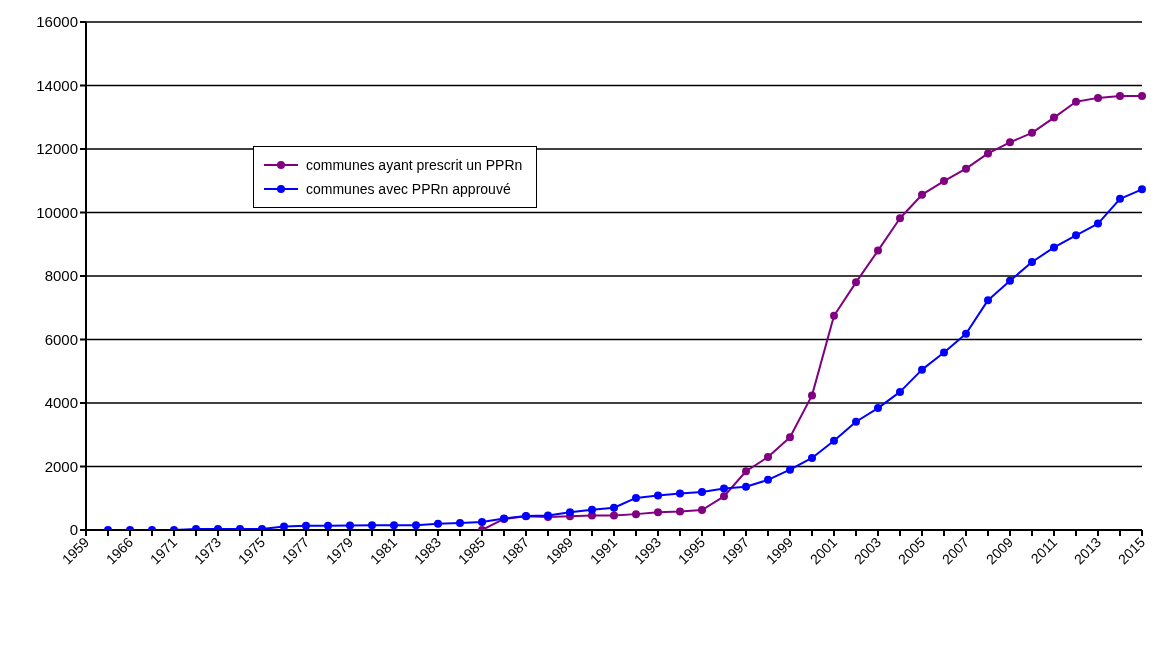  Describe the element at coordinates (414, 165) in the screenshot. I see `legend-label: communes ayant prescrit un PPRn` at that location.